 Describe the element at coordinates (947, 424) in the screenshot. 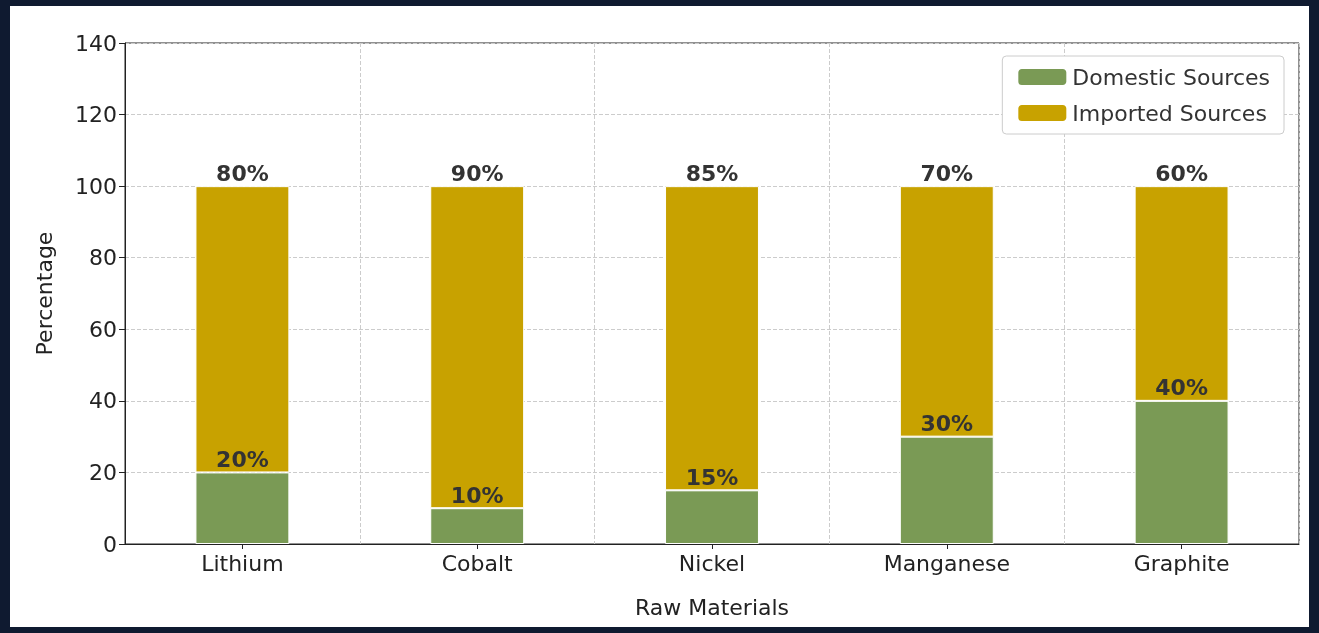

I see `data-label: 30%` at that location.